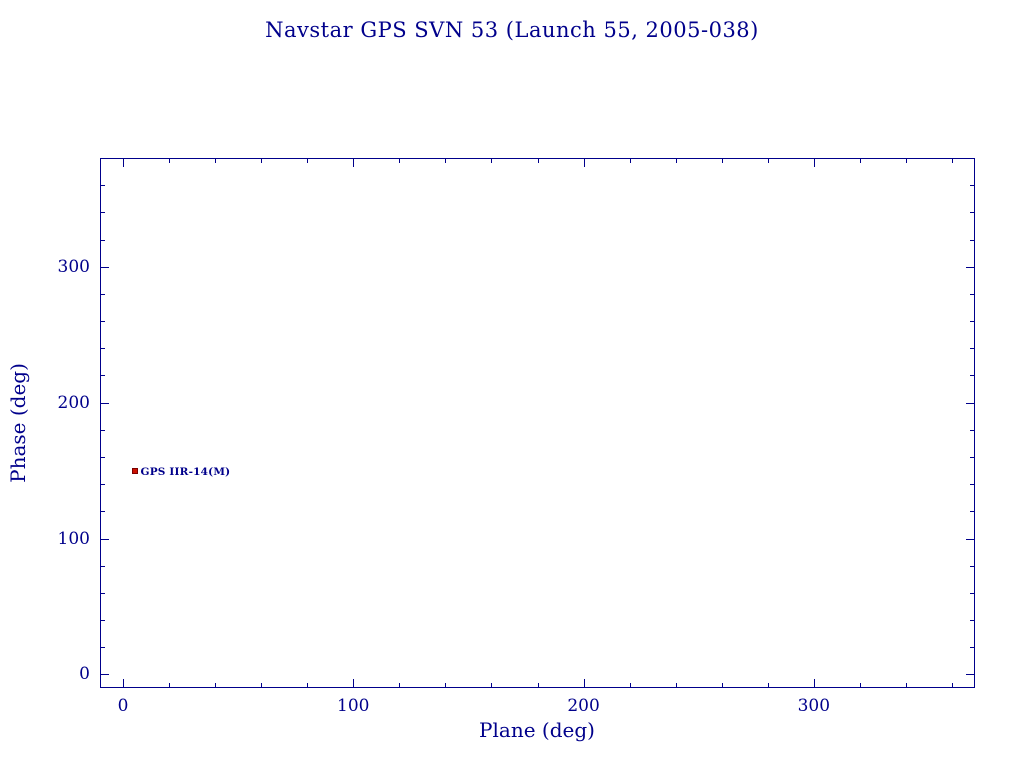 This screenshot has width=1024, height=768. What do you see at coordinates (73, 538) in the screenshot?
I see `y-tick-label: 100` at bounding box center [73, 538].